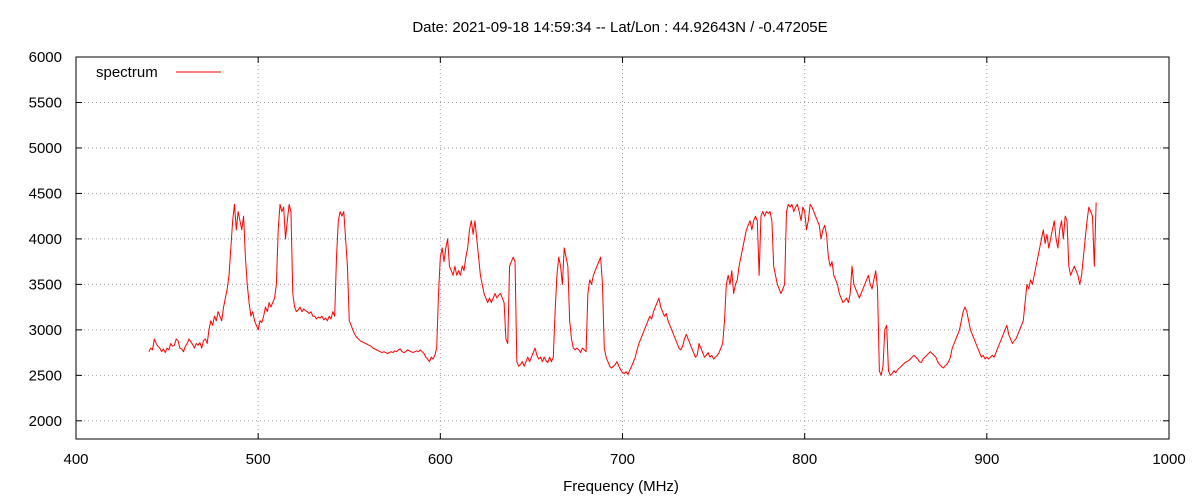 Image resolution: width=1200 pixels, height=500 pixels. Describe the element at coordinates (45, 284) in the screenshot. I see `y-tick-label: 3500` at that location.